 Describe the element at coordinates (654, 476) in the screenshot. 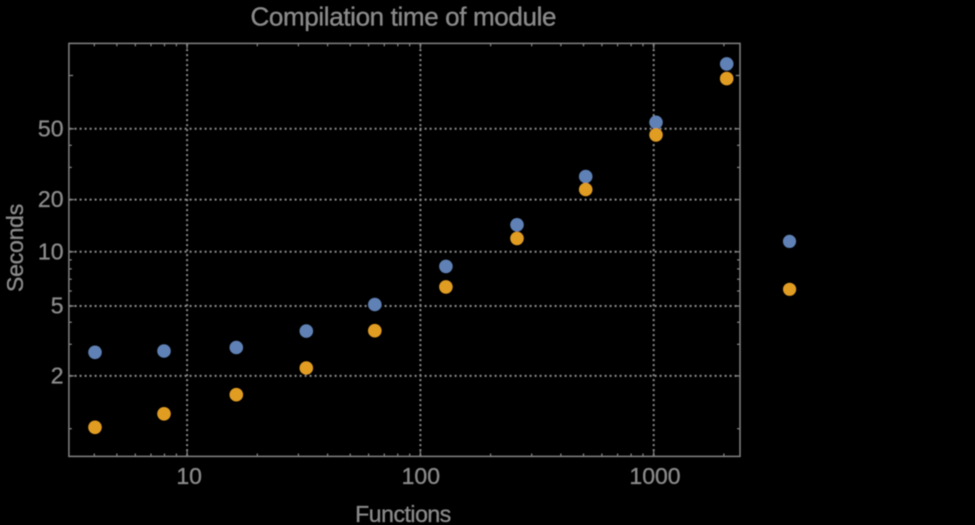

I see `svg-text: 1000` at that location.